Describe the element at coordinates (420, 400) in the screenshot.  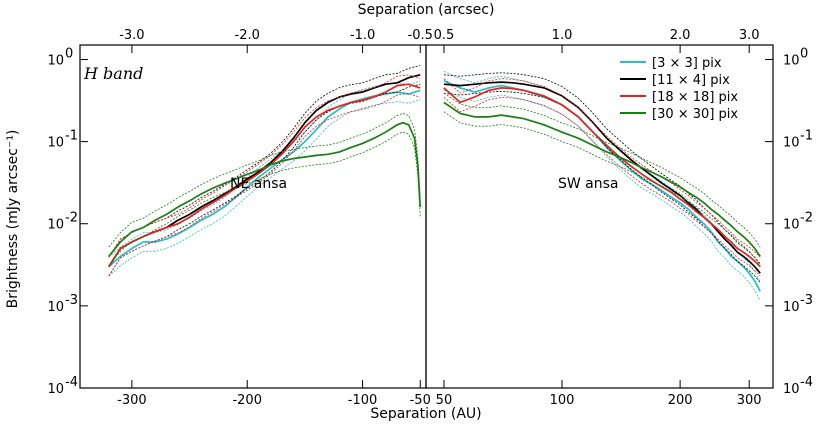
I see `x-tick-label: -50` at that location.